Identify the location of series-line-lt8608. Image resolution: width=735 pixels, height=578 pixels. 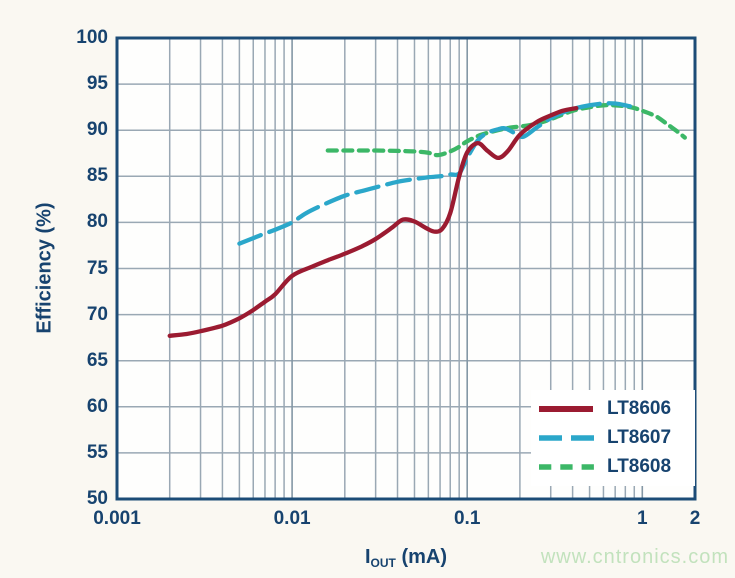
(506, 130).